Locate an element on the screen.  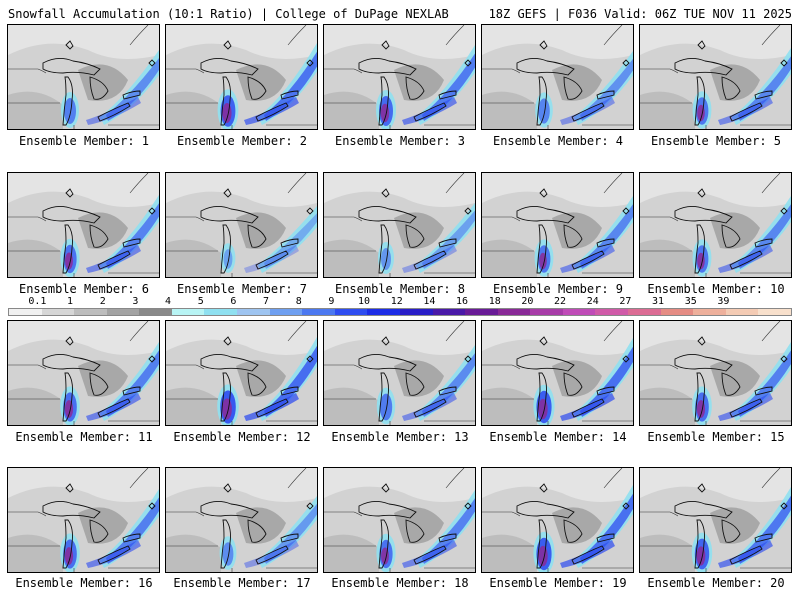
legend-label: 9 is located at coordinates (331, 301).